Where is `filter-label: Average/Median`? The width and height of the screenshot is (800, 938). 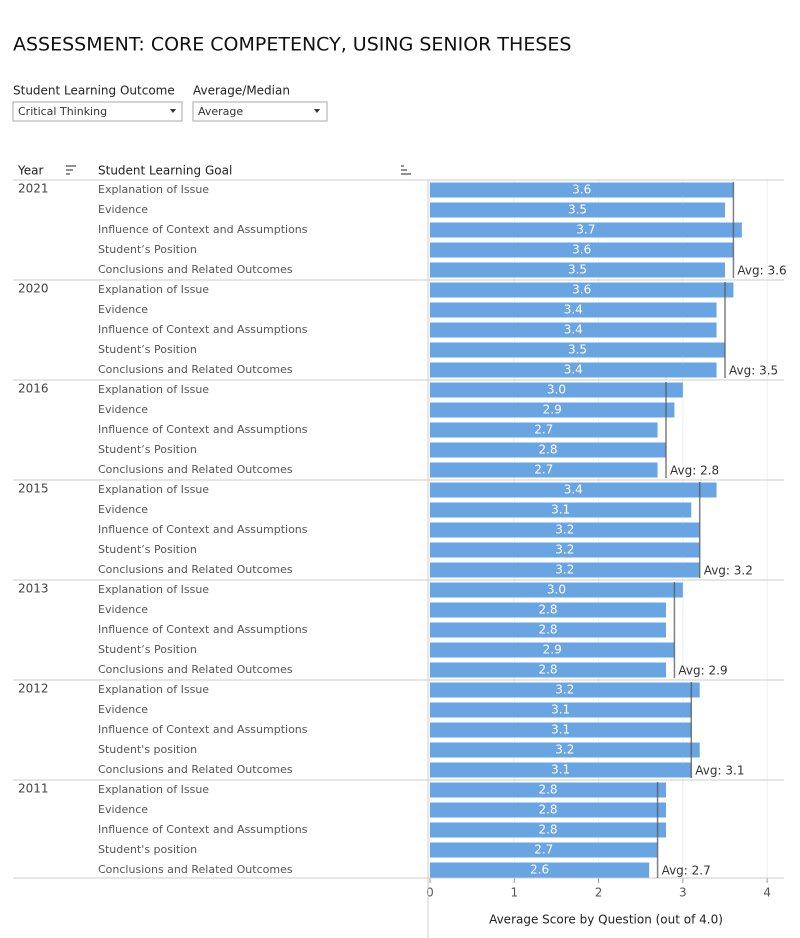 filter-label: Average/Median is located at coordinates (241, 91).